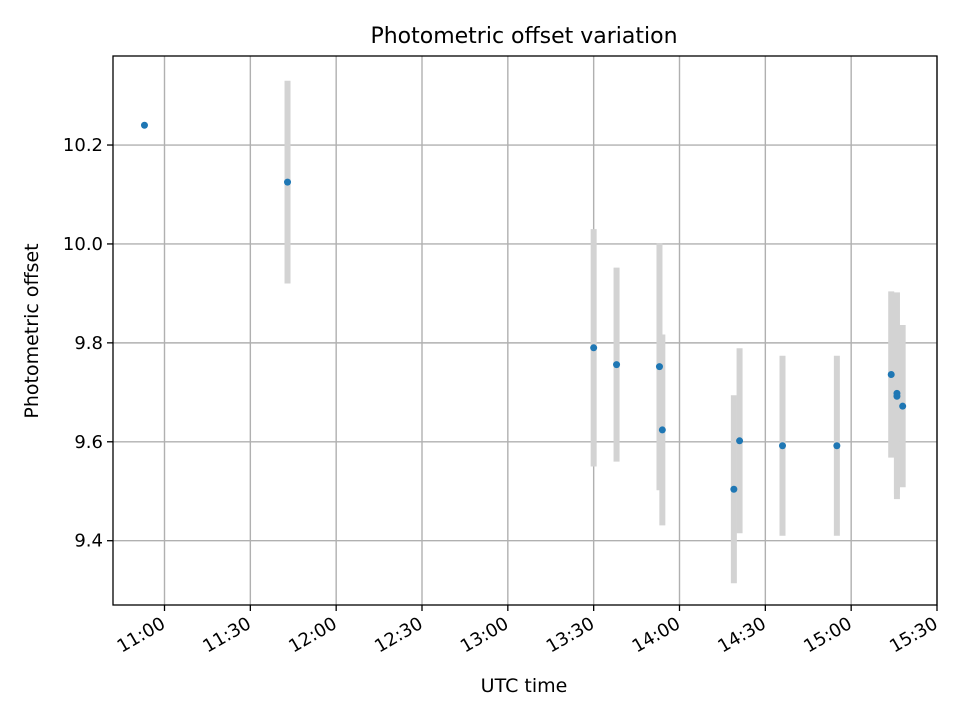 This screenshot has height=720, width=960. I want to click on y-tick-label: 10.2, so click(83, 145).